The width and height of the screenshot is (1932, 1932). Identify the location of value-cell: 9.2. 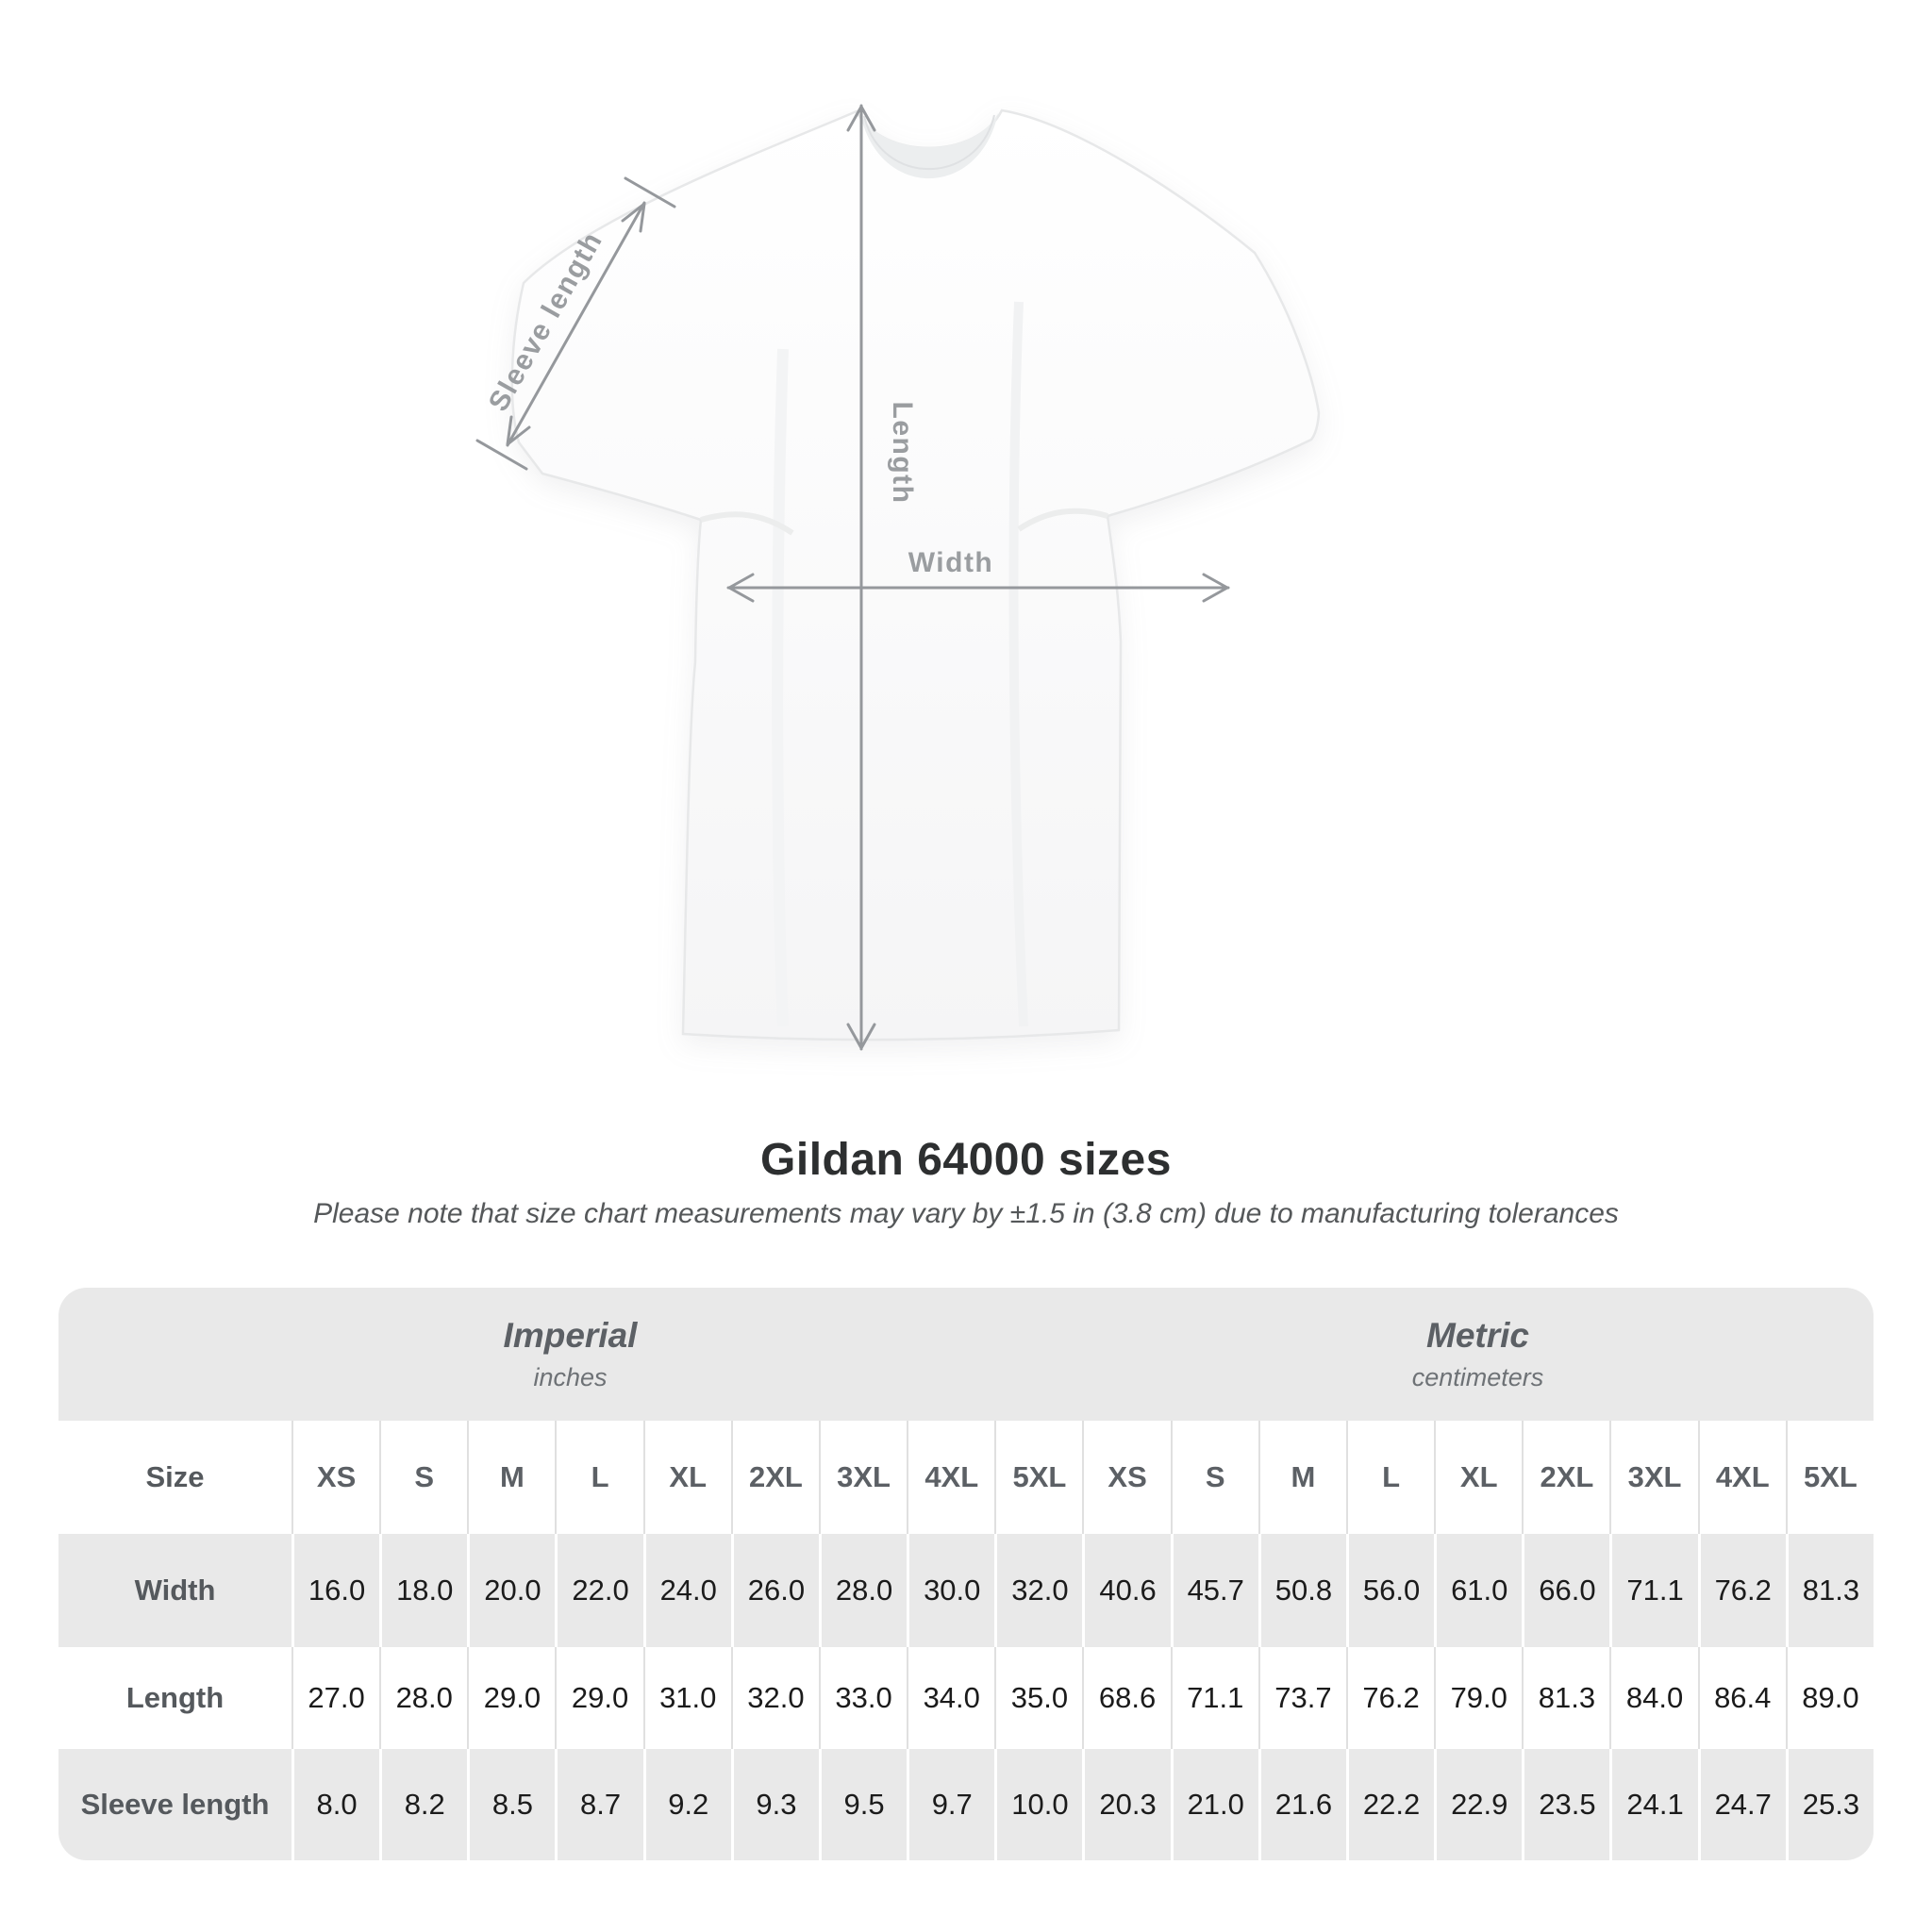
(688, 1804).